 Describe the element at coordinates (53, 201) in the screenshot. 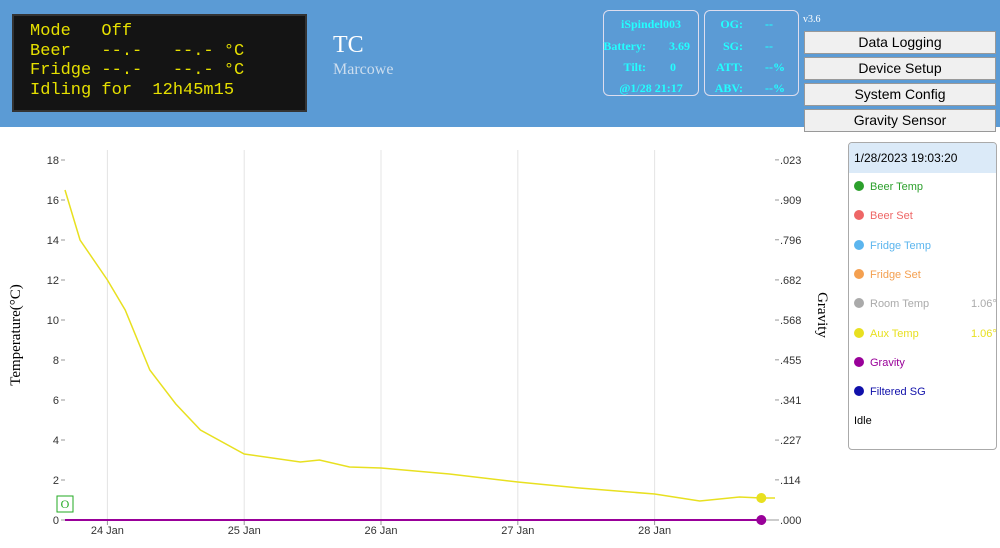

I see `y-tick-label: 16` at that location.